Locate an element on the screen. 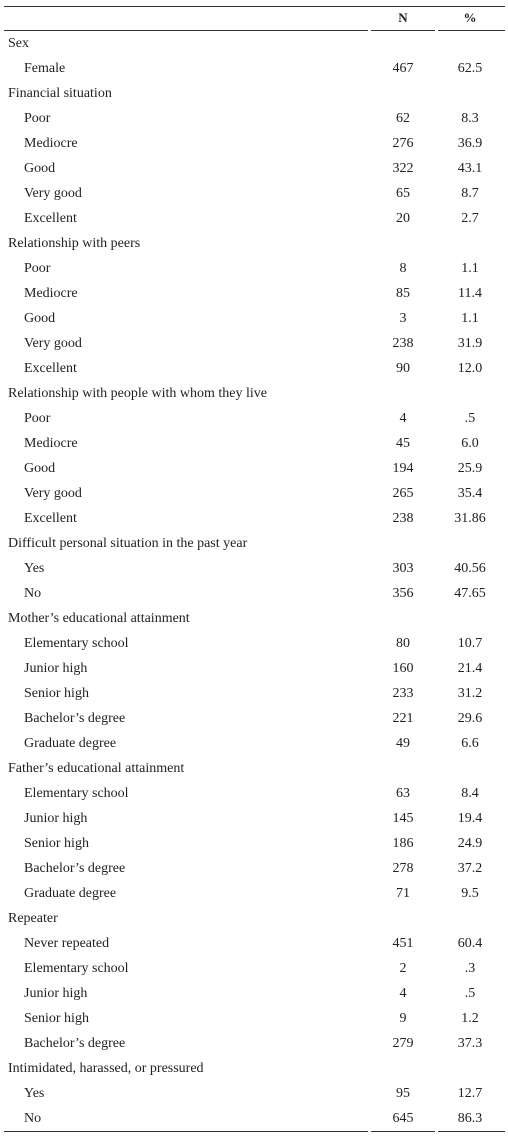 This screenshot has height=1136, width=508. cell-n: 20 is located at coordinates (403, 218).